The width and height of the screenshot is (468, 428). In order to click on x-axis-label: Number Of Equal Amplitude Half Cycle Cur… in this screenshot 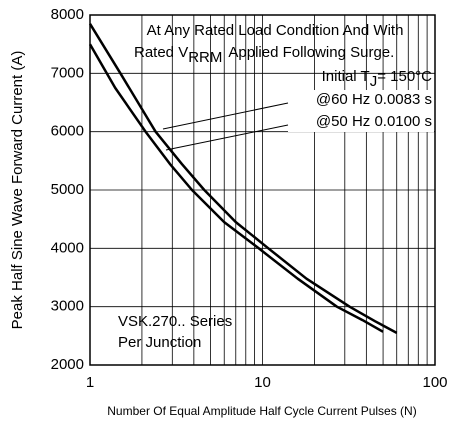, I will do `click(261, 411)`.